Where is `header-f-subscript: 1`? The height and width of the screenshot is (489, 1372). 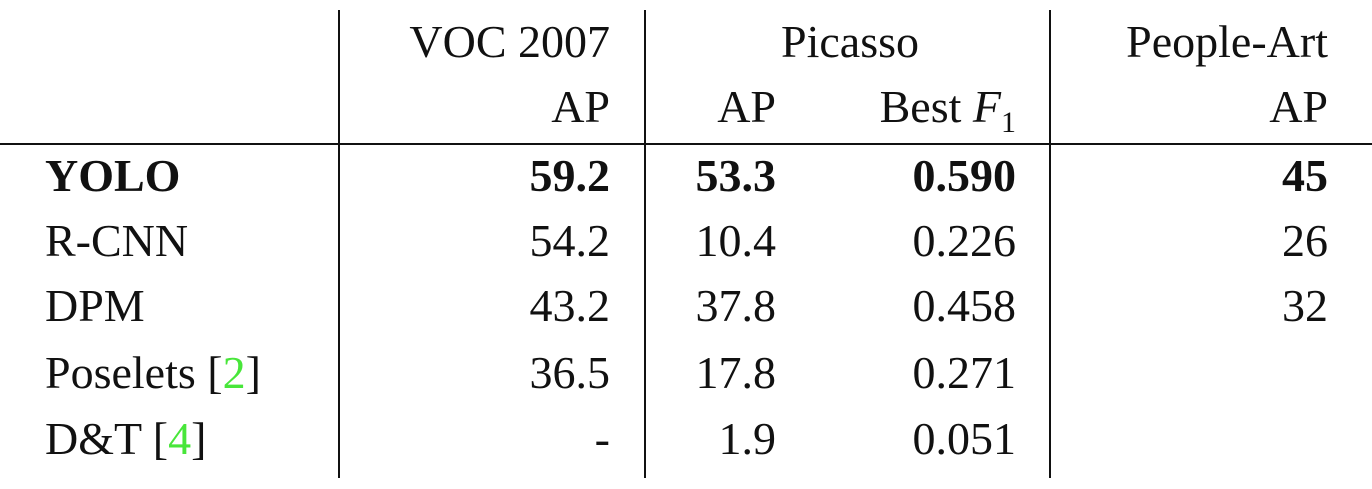
header-f-subscript: 1 is located at coordinates (1008, 122).